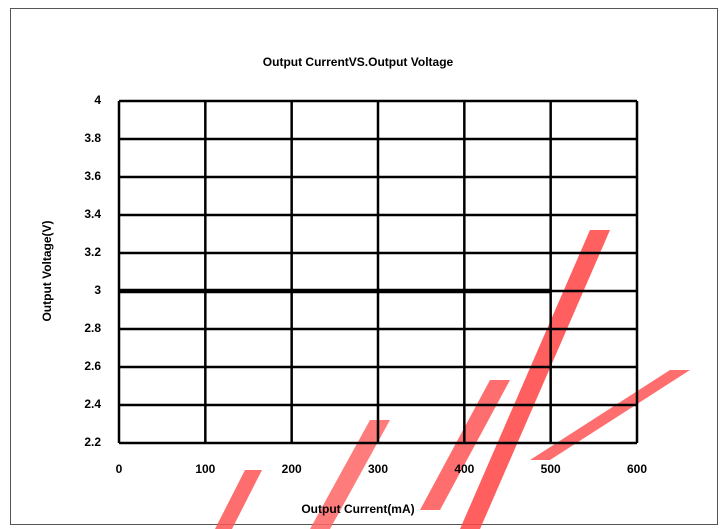 The width and height of the screenshot is (723, 529). Describe the element at coordinates (92, 214) in the screenshot. I see `y-tick-label: 3.4` at that location.